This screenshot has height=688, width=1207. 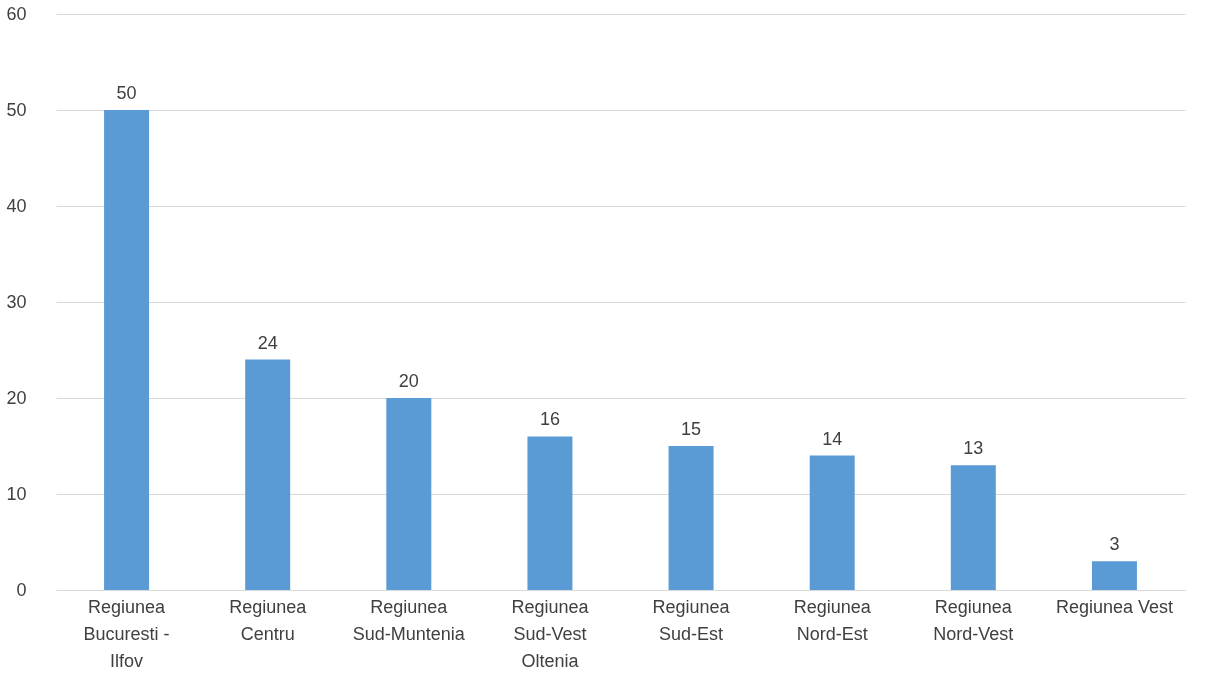 What do you see at coordinates (550, 633) in the screenshot?
I see `x-tick-label: Regiunea Sud-Vest Oltenia` at bounding box center [550, 633].